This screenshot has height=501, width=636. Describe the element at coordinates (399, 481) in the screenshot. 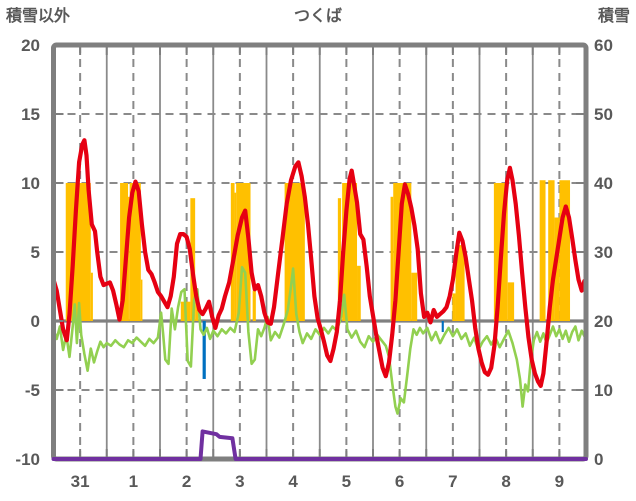

I see `x-axis-tick-label: 6` at that location.